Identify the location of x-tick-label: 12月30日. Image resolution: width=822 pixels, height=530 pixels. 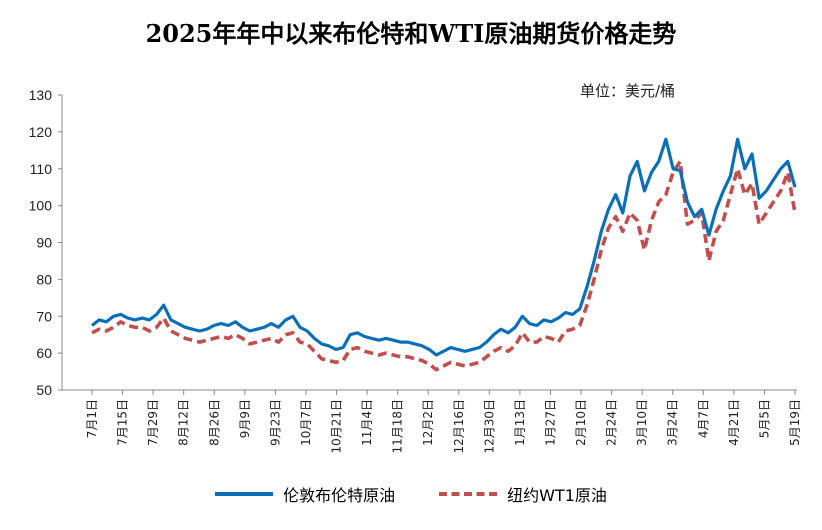
(489, 426).